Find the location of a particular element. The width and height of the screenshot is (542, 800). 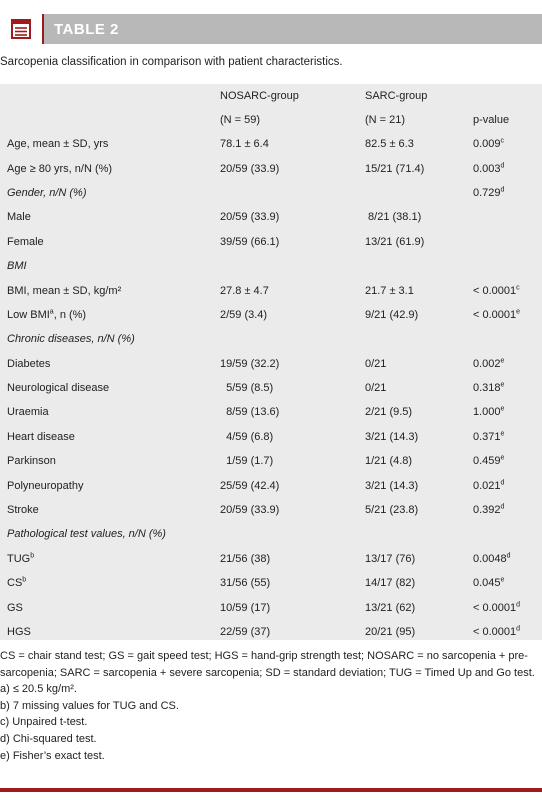

nosarc-value-cell: 4/59 (6.8) is located at coordinates (247, 436).